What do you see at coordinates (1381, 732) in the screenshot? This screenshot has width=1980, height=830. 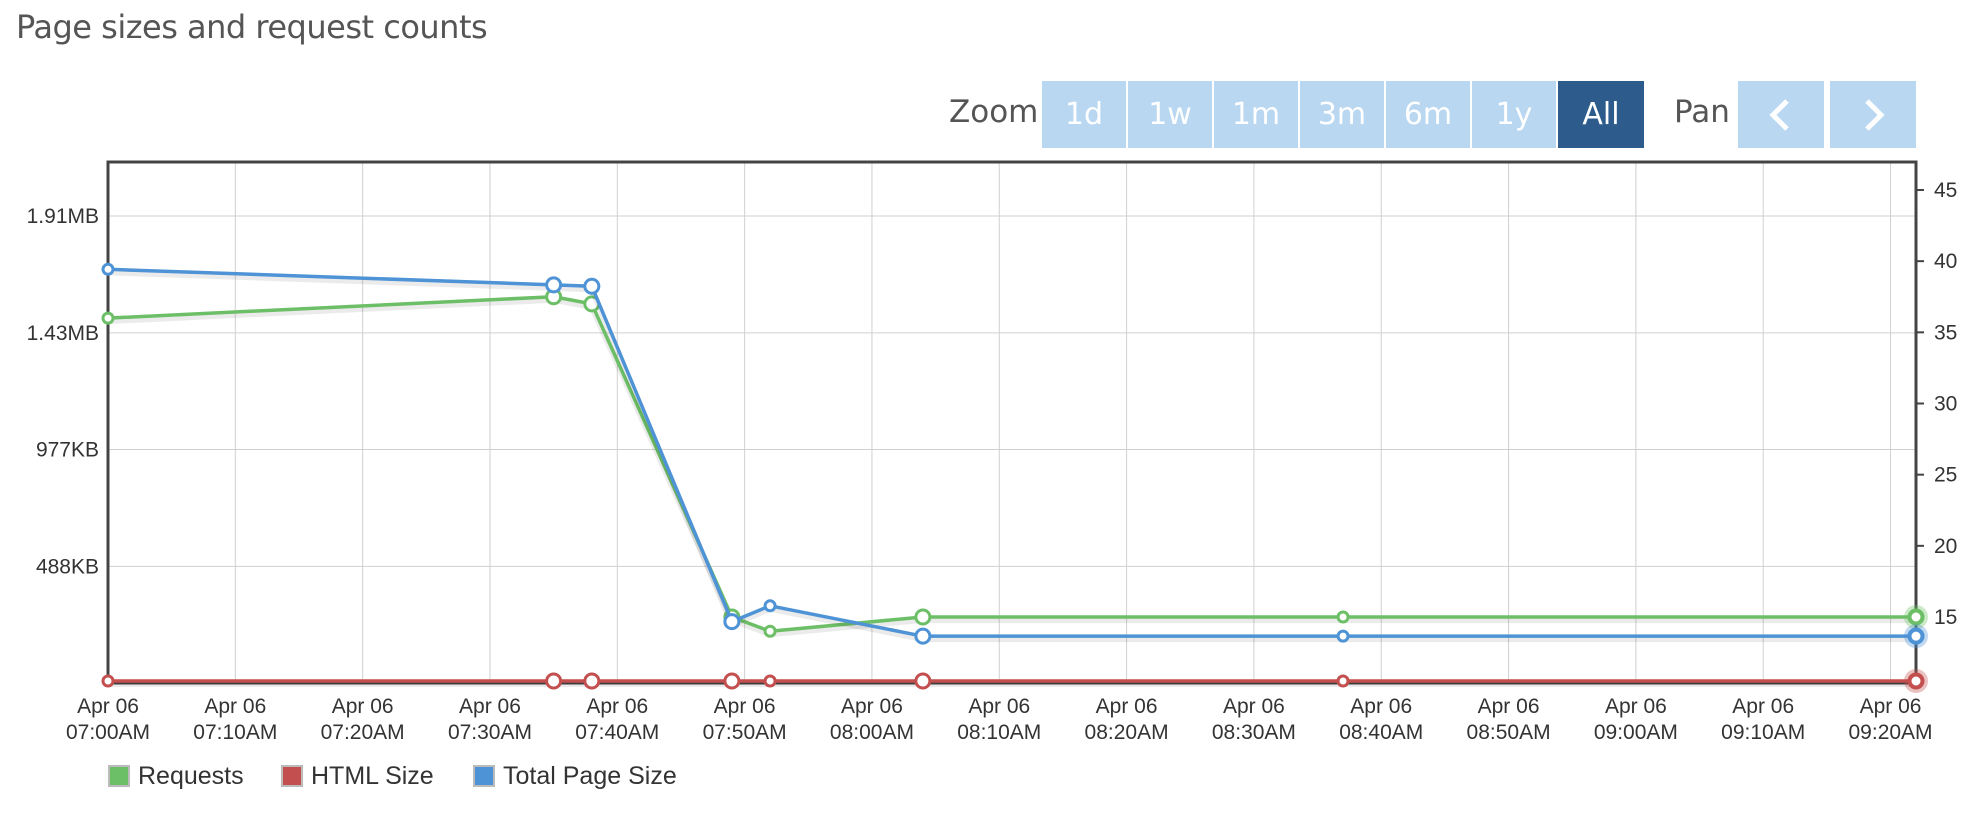 I see `x-tick-label-time: 08:40AM` at bounding box center [1381, 732].